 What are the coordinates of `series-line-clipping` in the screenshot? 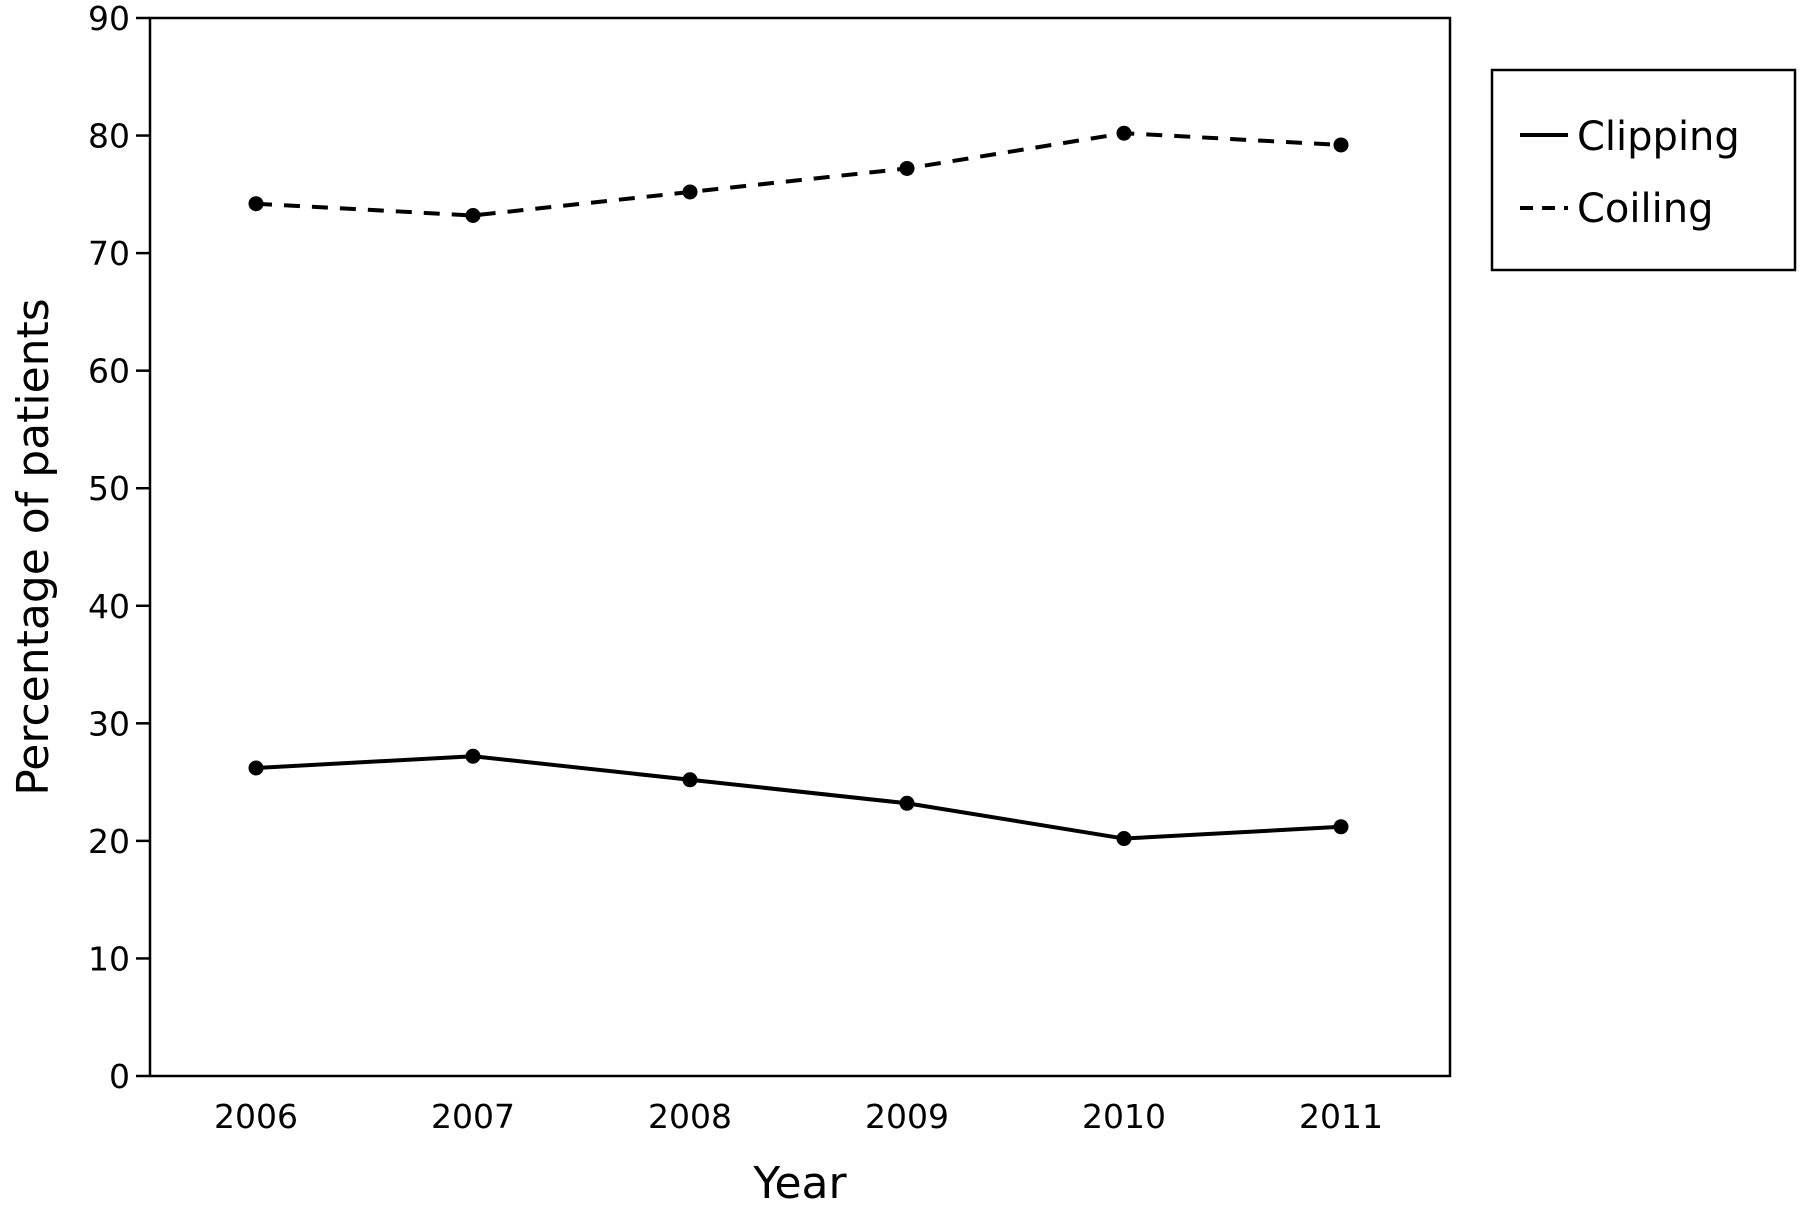 It's located at (798, 797).